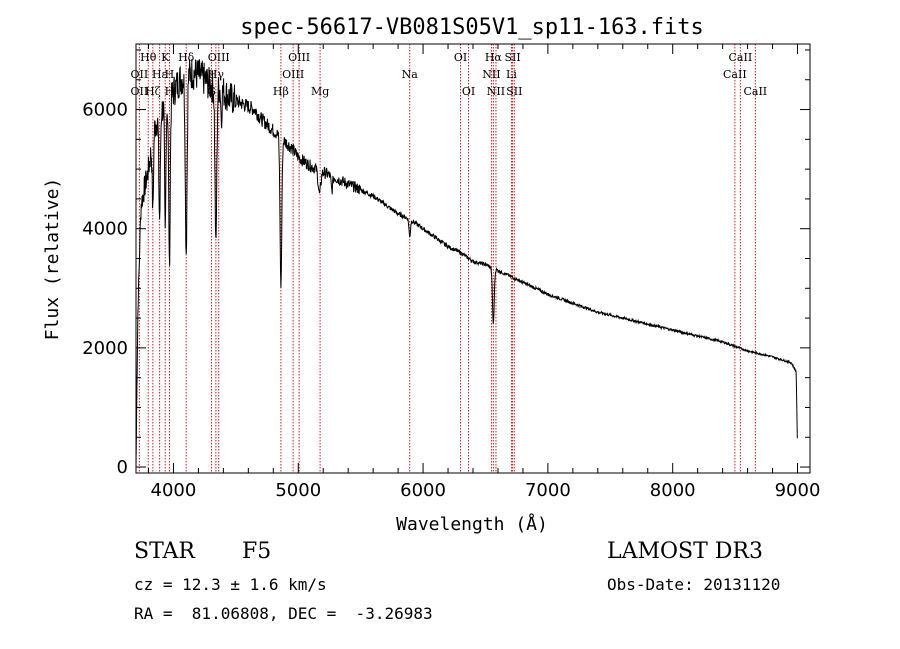 Image resolution: width=900 pixels, height=649 pixels. I want to click on y-tick-label: 2000, so click(105, 348).